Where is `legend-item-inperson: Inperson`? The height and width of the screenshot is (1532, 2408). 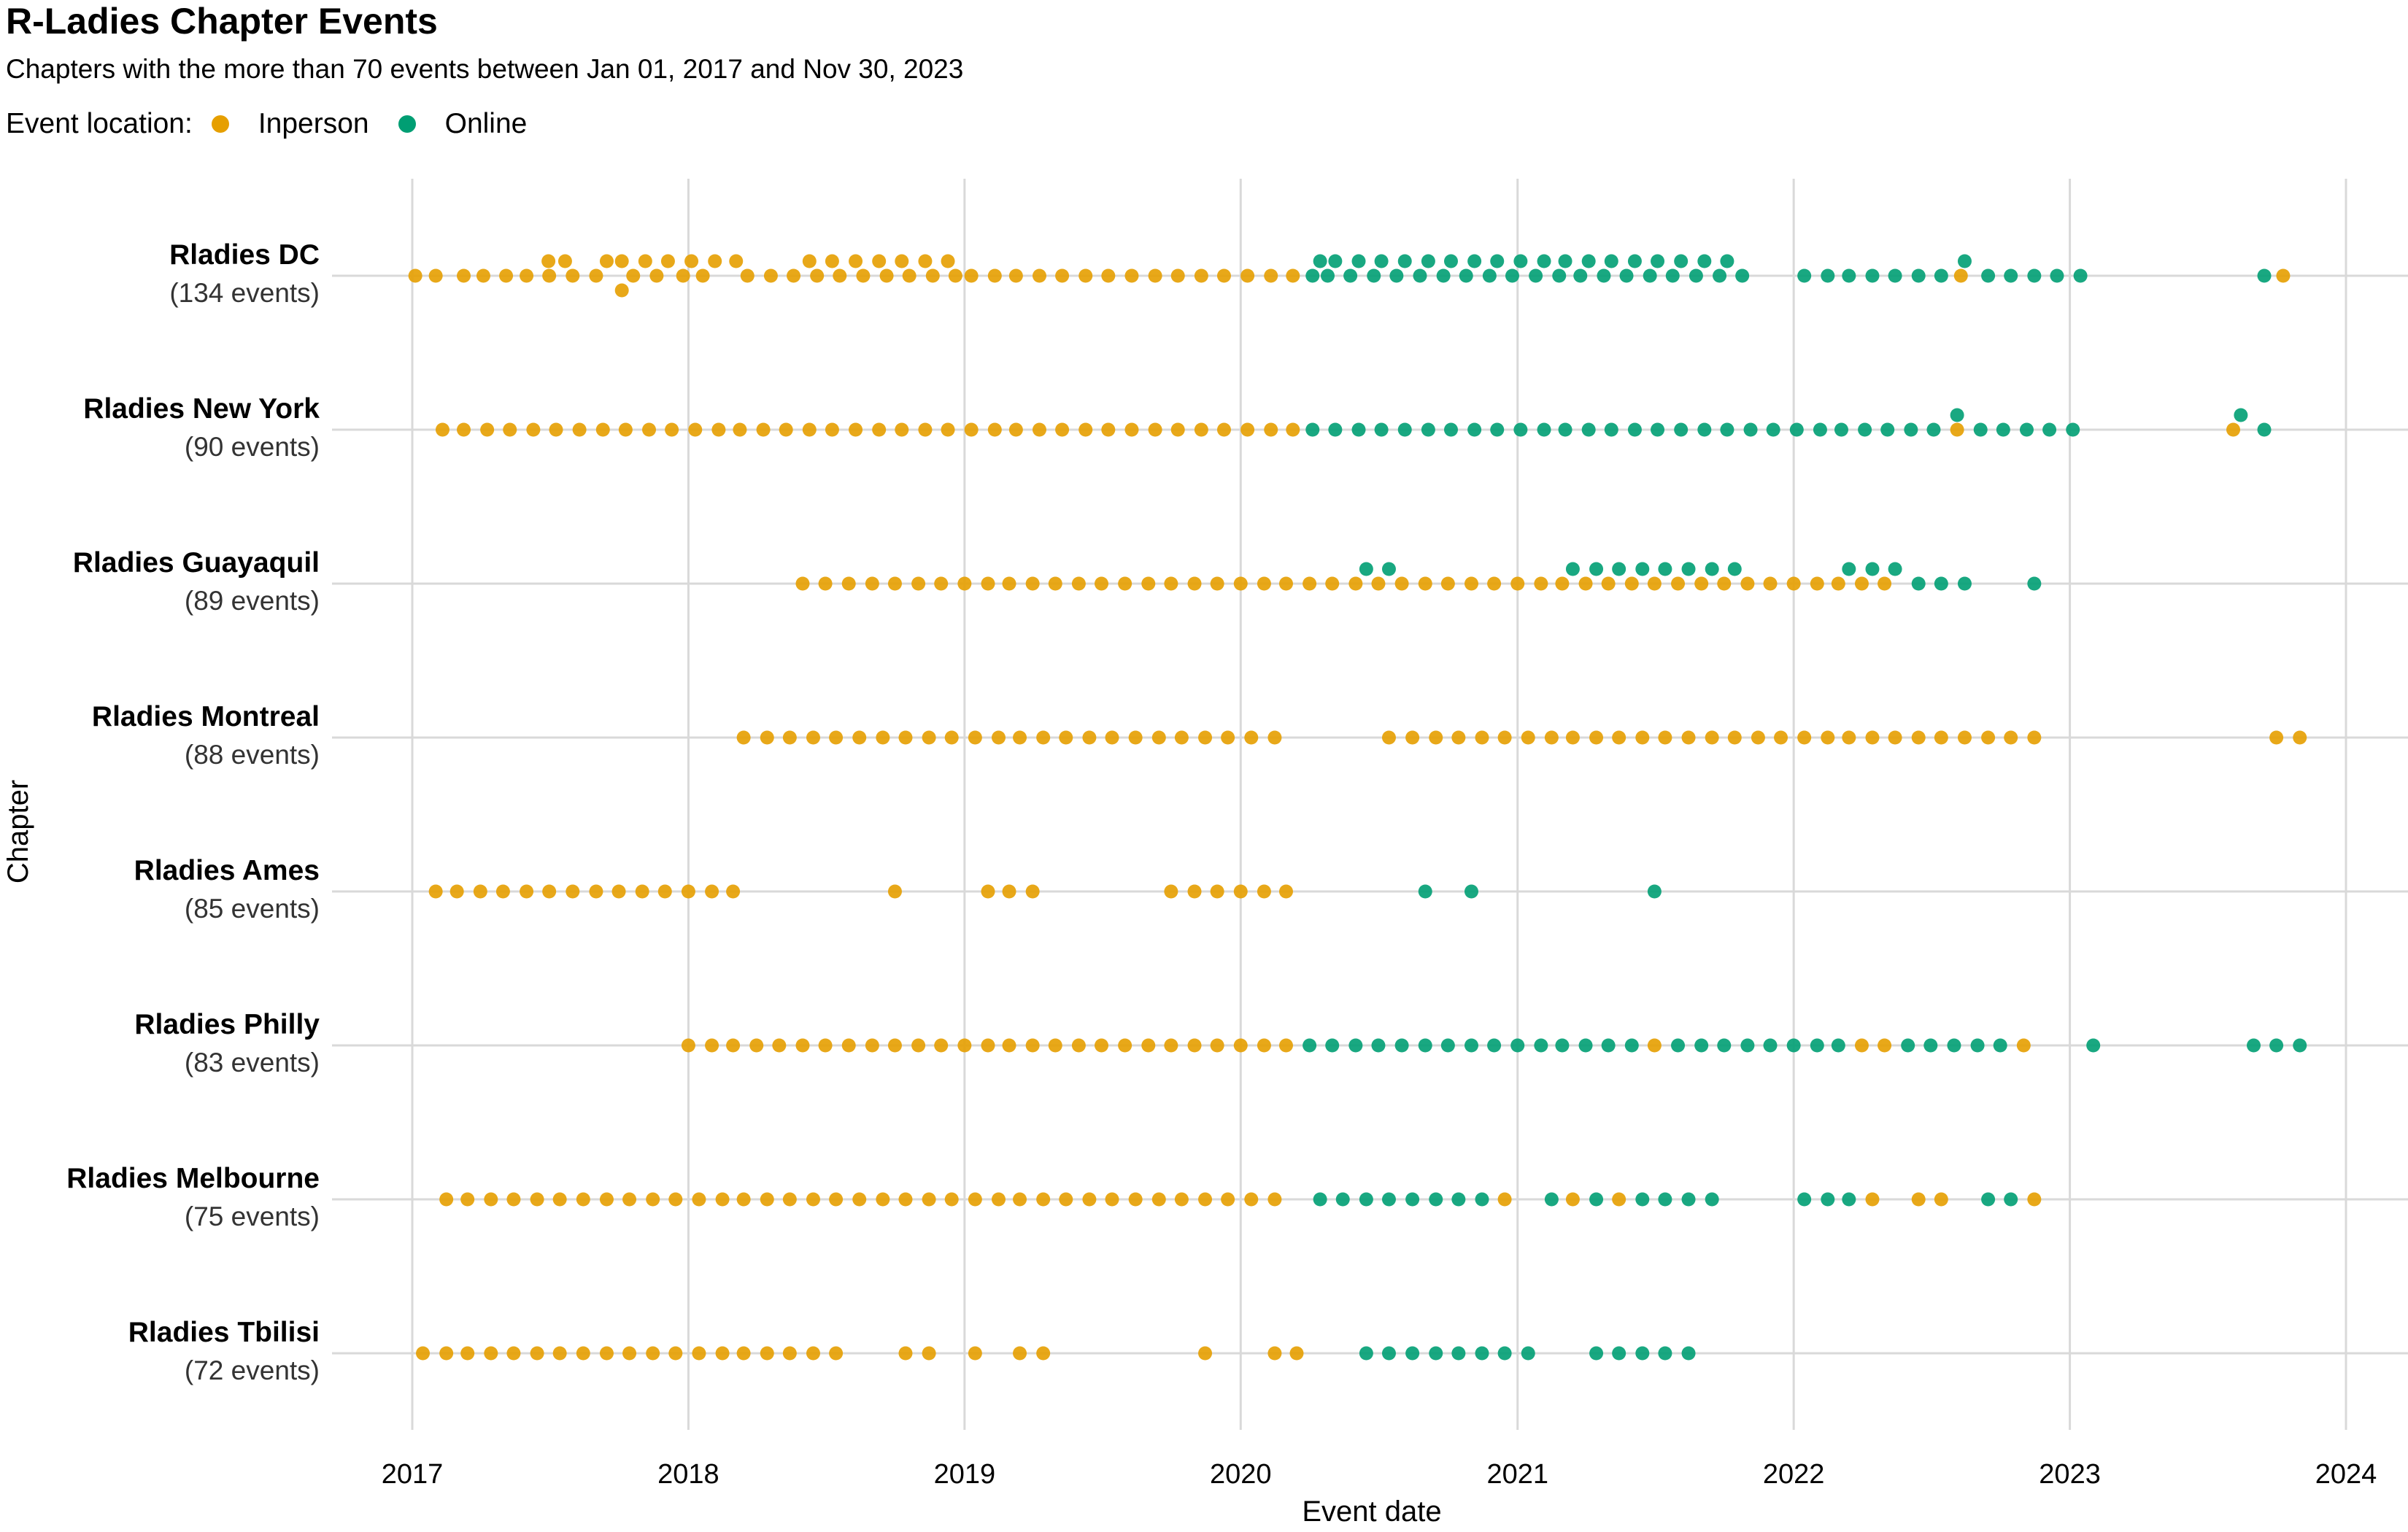 legend-item-inperson: Inperson is located at coordinates (290, 124).